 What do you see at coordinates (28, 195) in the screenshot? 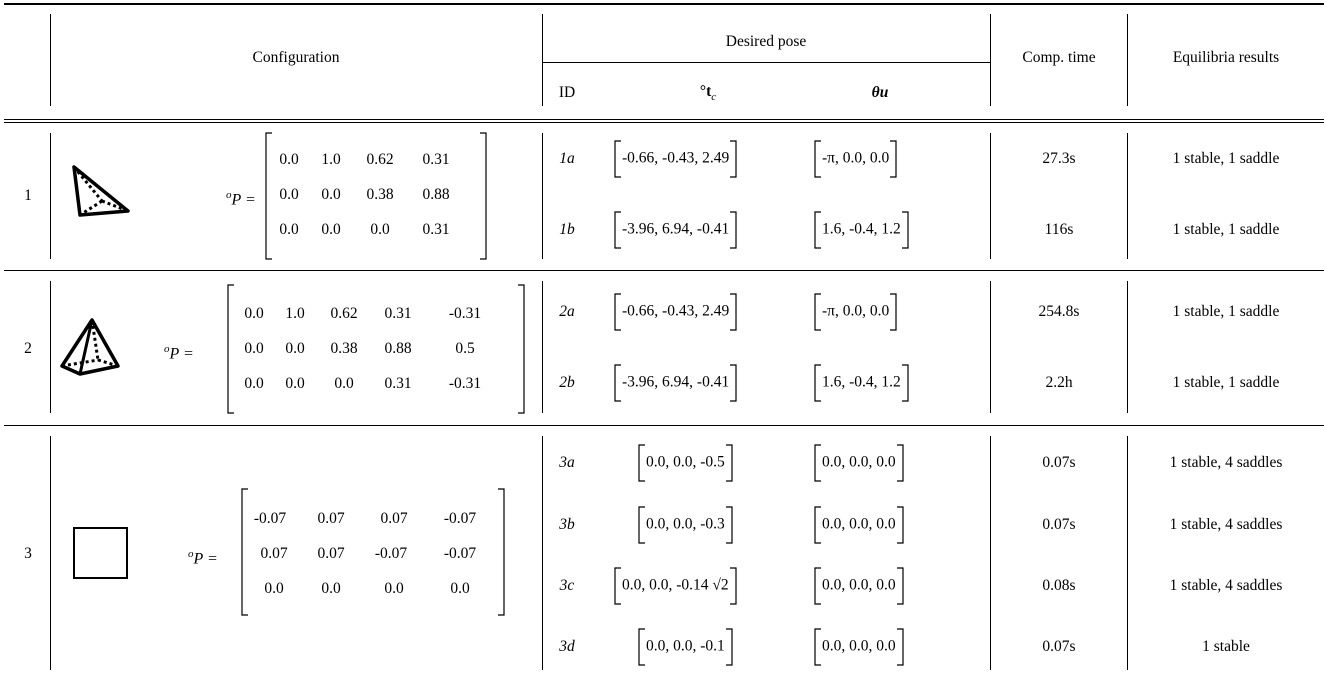
I see `group-number: 1` at bounding box center [28, 195].